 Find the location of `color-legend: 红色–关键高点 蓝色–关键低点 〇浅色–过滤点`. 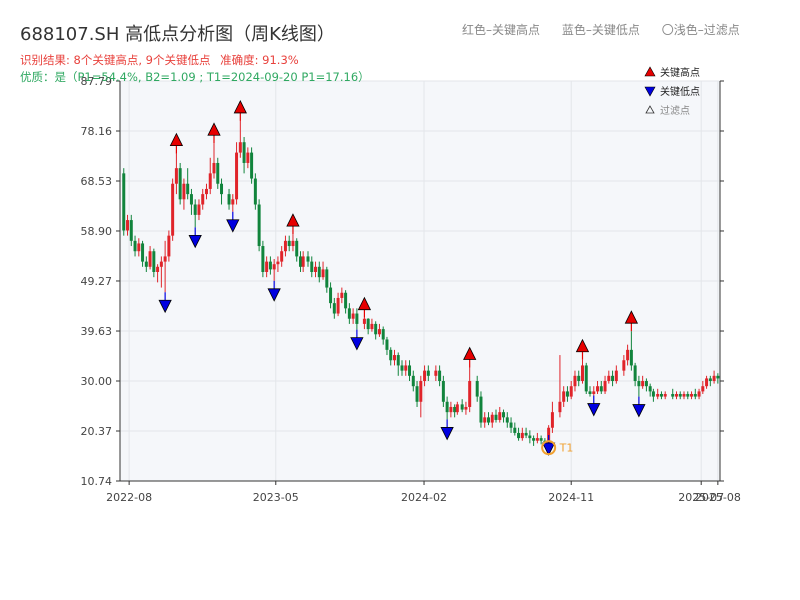

color-legend: 红色–关键高点 蓝色–关键低点 〇浅色–过滤点 is located at coordinates (601, 29).